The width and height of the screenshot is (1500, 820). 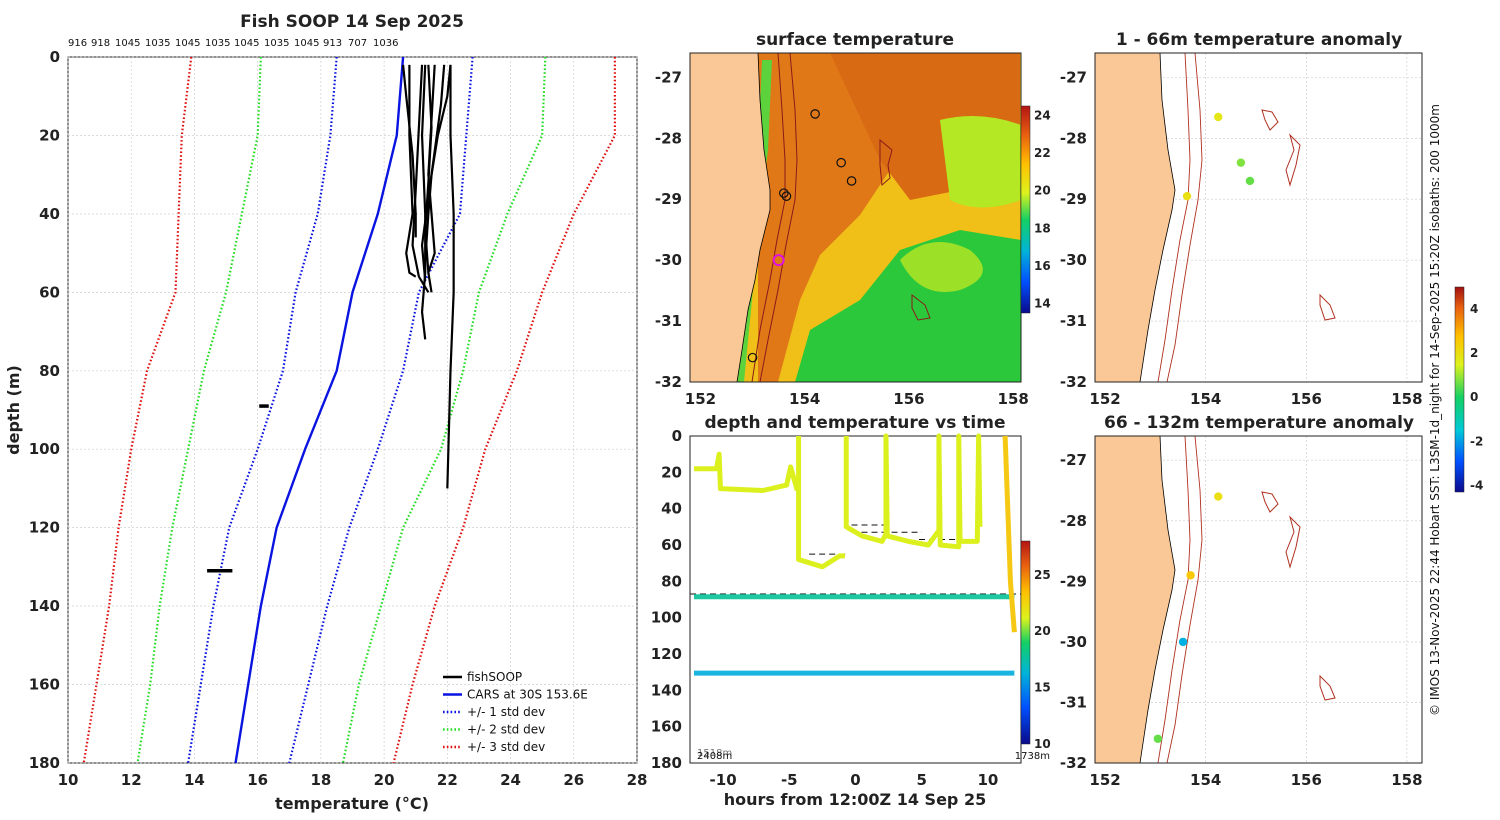 What do you see at coordinates (637, 780) in the screenshot?
I see `x-tick-label: 28` at bounding box center [637, 780].